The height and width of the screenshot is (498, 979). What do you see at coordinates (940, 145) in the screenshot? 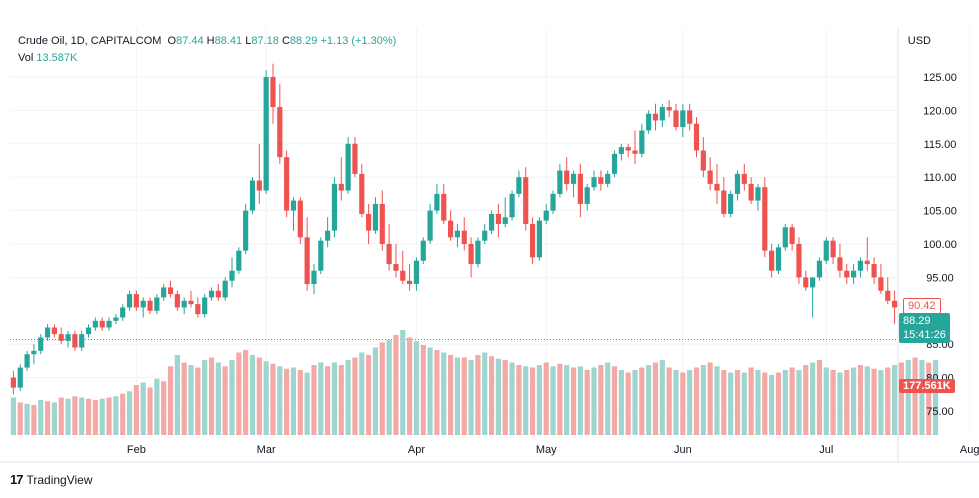
I see `price-tick-label: 115.00` at bounding box center [940, 145].